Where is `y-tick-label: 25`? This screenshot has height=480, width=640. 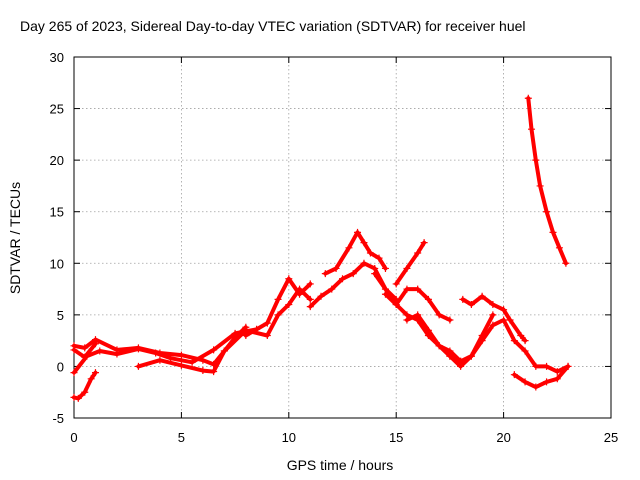
y-tick-label: 25 is located at coordinates (57, 109).